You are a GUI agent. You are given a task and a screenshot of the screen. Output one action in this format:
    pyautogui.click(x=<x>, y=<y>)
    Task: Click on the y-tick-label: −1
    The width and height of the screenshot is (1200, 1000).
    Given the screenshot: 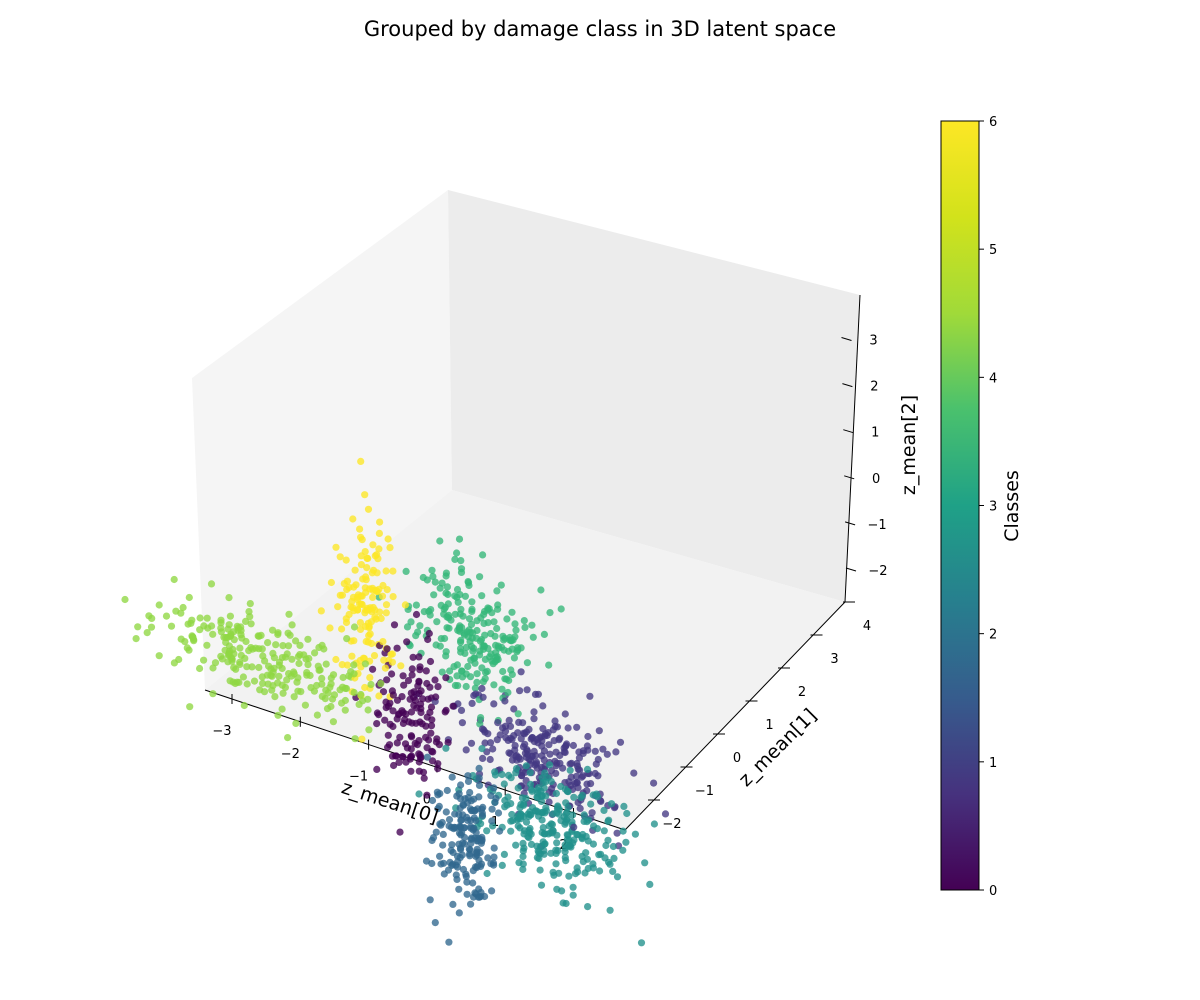 What is the action you would take?
    pyautogui.click(x=704, y=791)
    